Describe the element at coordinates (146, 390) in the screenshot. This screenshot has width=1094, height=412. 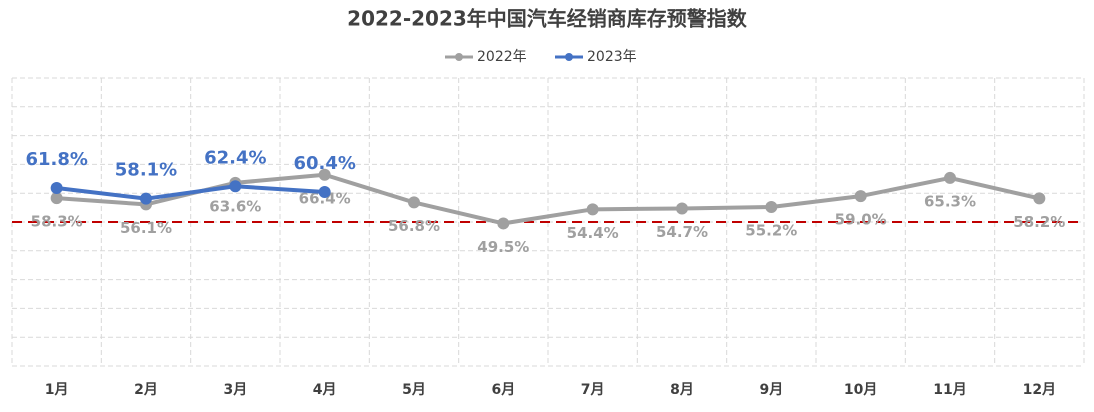
I see `x-tick-label: 2月` at that location.